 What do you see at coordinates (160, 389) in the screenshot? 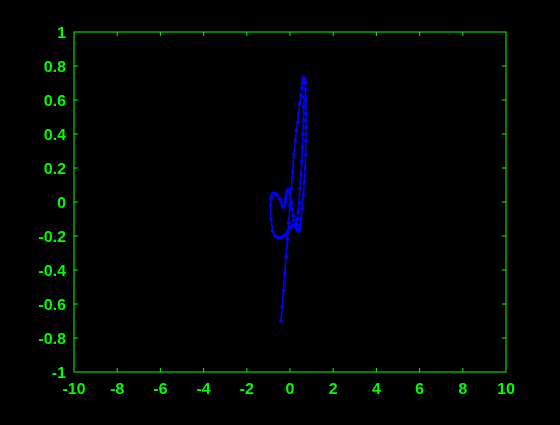
I see `x-tick-label: -6` at bounding box center [160, 389].